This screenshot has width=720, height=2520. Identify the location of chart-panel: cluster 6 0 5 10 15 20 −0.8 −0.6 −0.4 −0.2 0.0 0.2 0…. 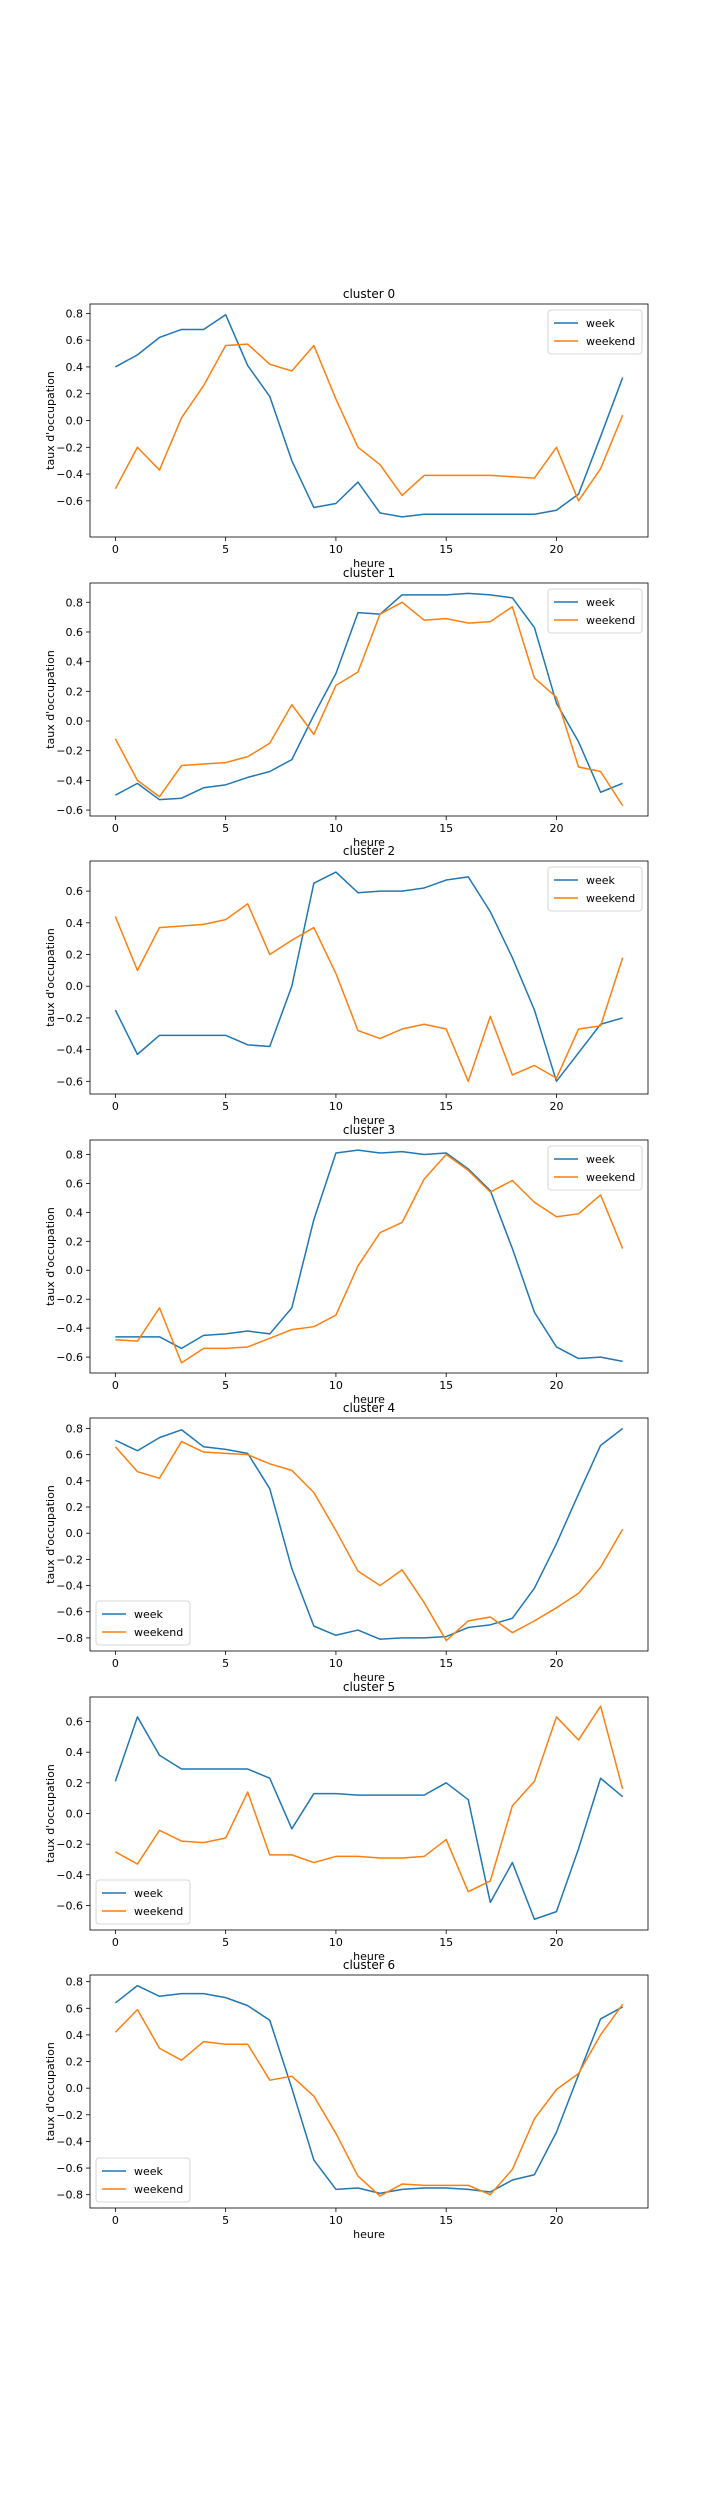
(346, 2099).